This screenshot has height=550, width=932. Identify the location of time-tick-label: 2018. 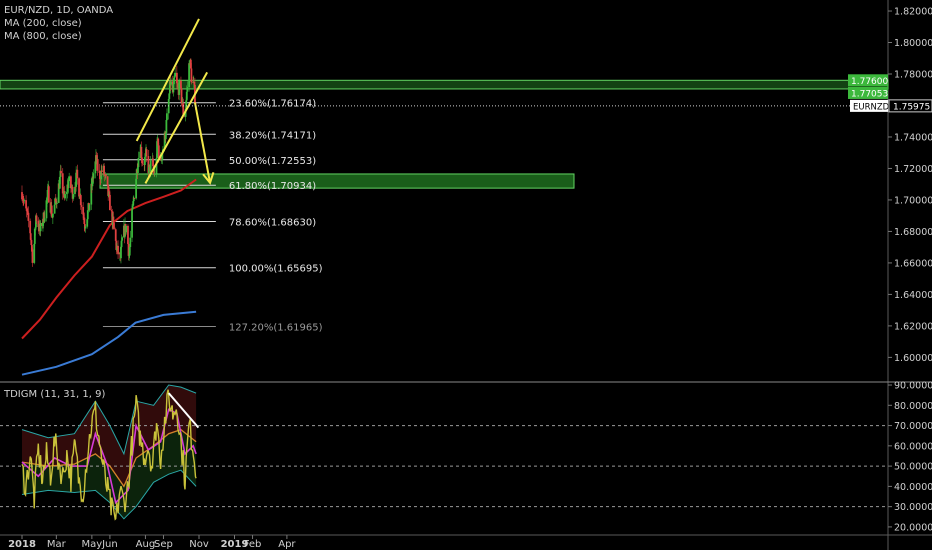
(22, 544).